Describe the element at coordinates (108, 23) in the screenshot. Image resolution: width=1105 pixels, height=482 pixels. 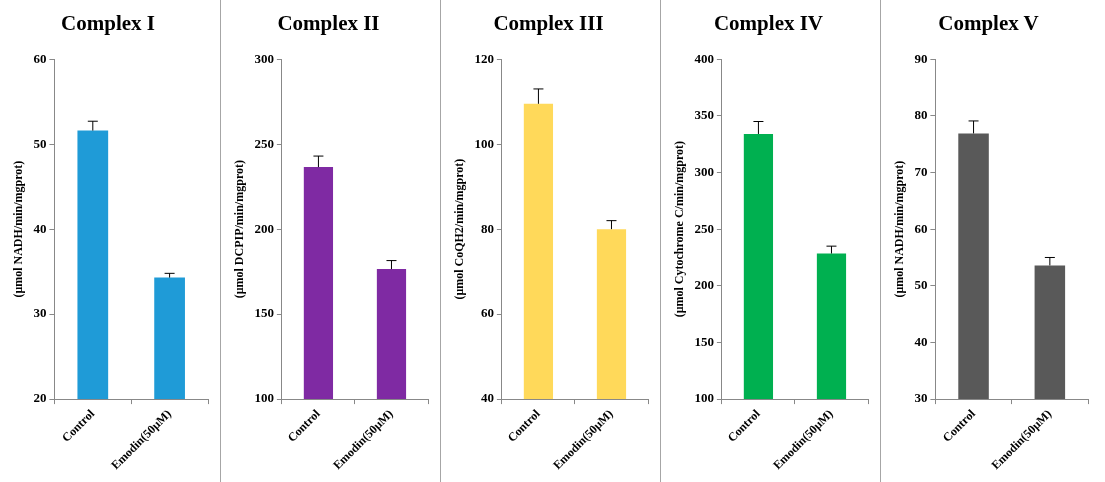
I see `chart-title: Complex I` at that location.